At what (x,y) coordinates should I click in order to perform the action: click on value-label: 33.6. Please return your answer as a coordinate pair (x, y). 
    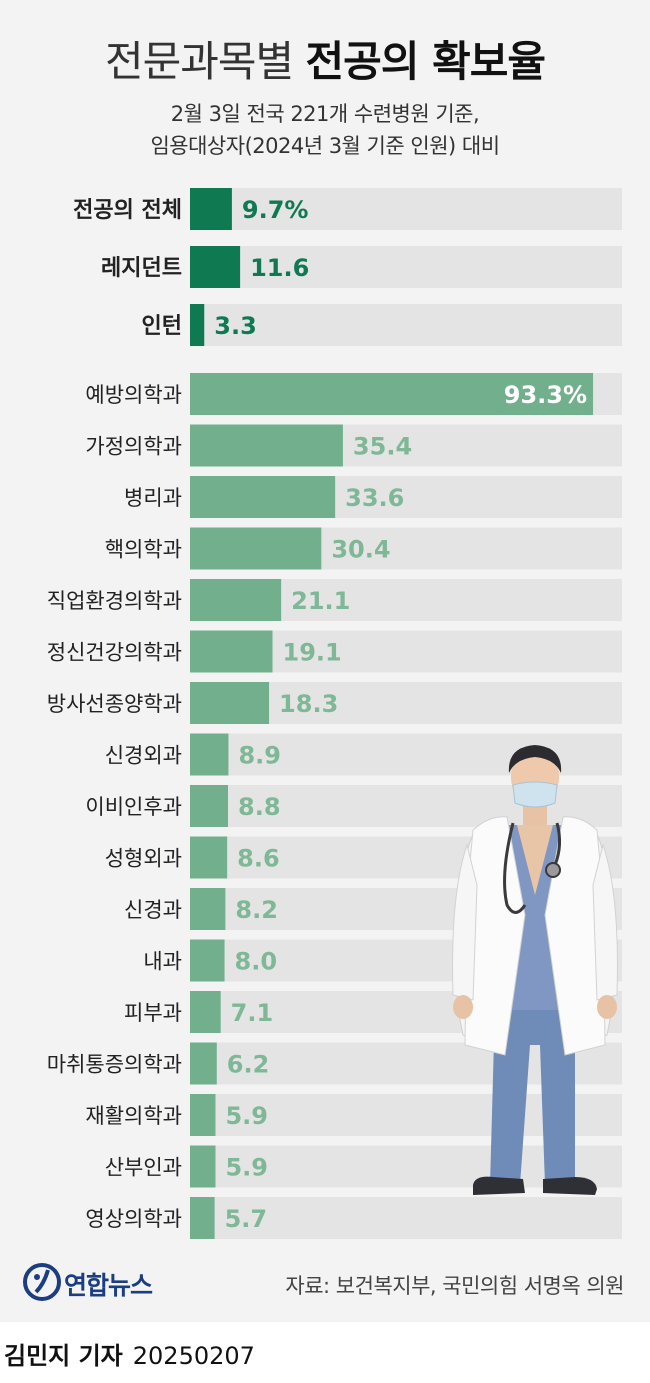
    Looking at the image, I should click on (374, 498).